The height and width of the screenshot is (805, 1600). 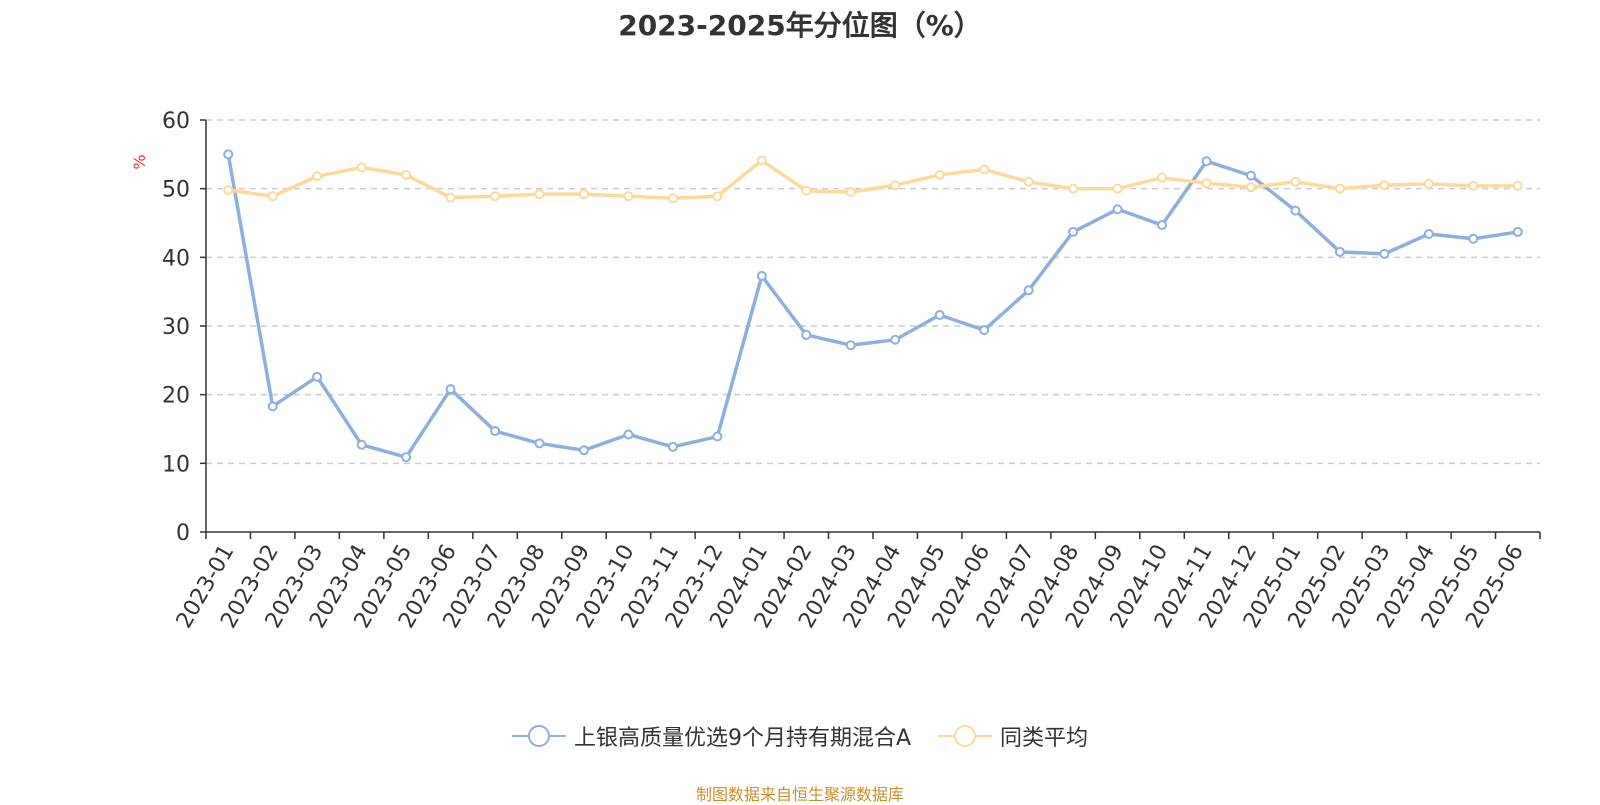 I want to click on legend-label-fund: 上银高质量优选9个月持有期混合A, so click(x=742, y=738).